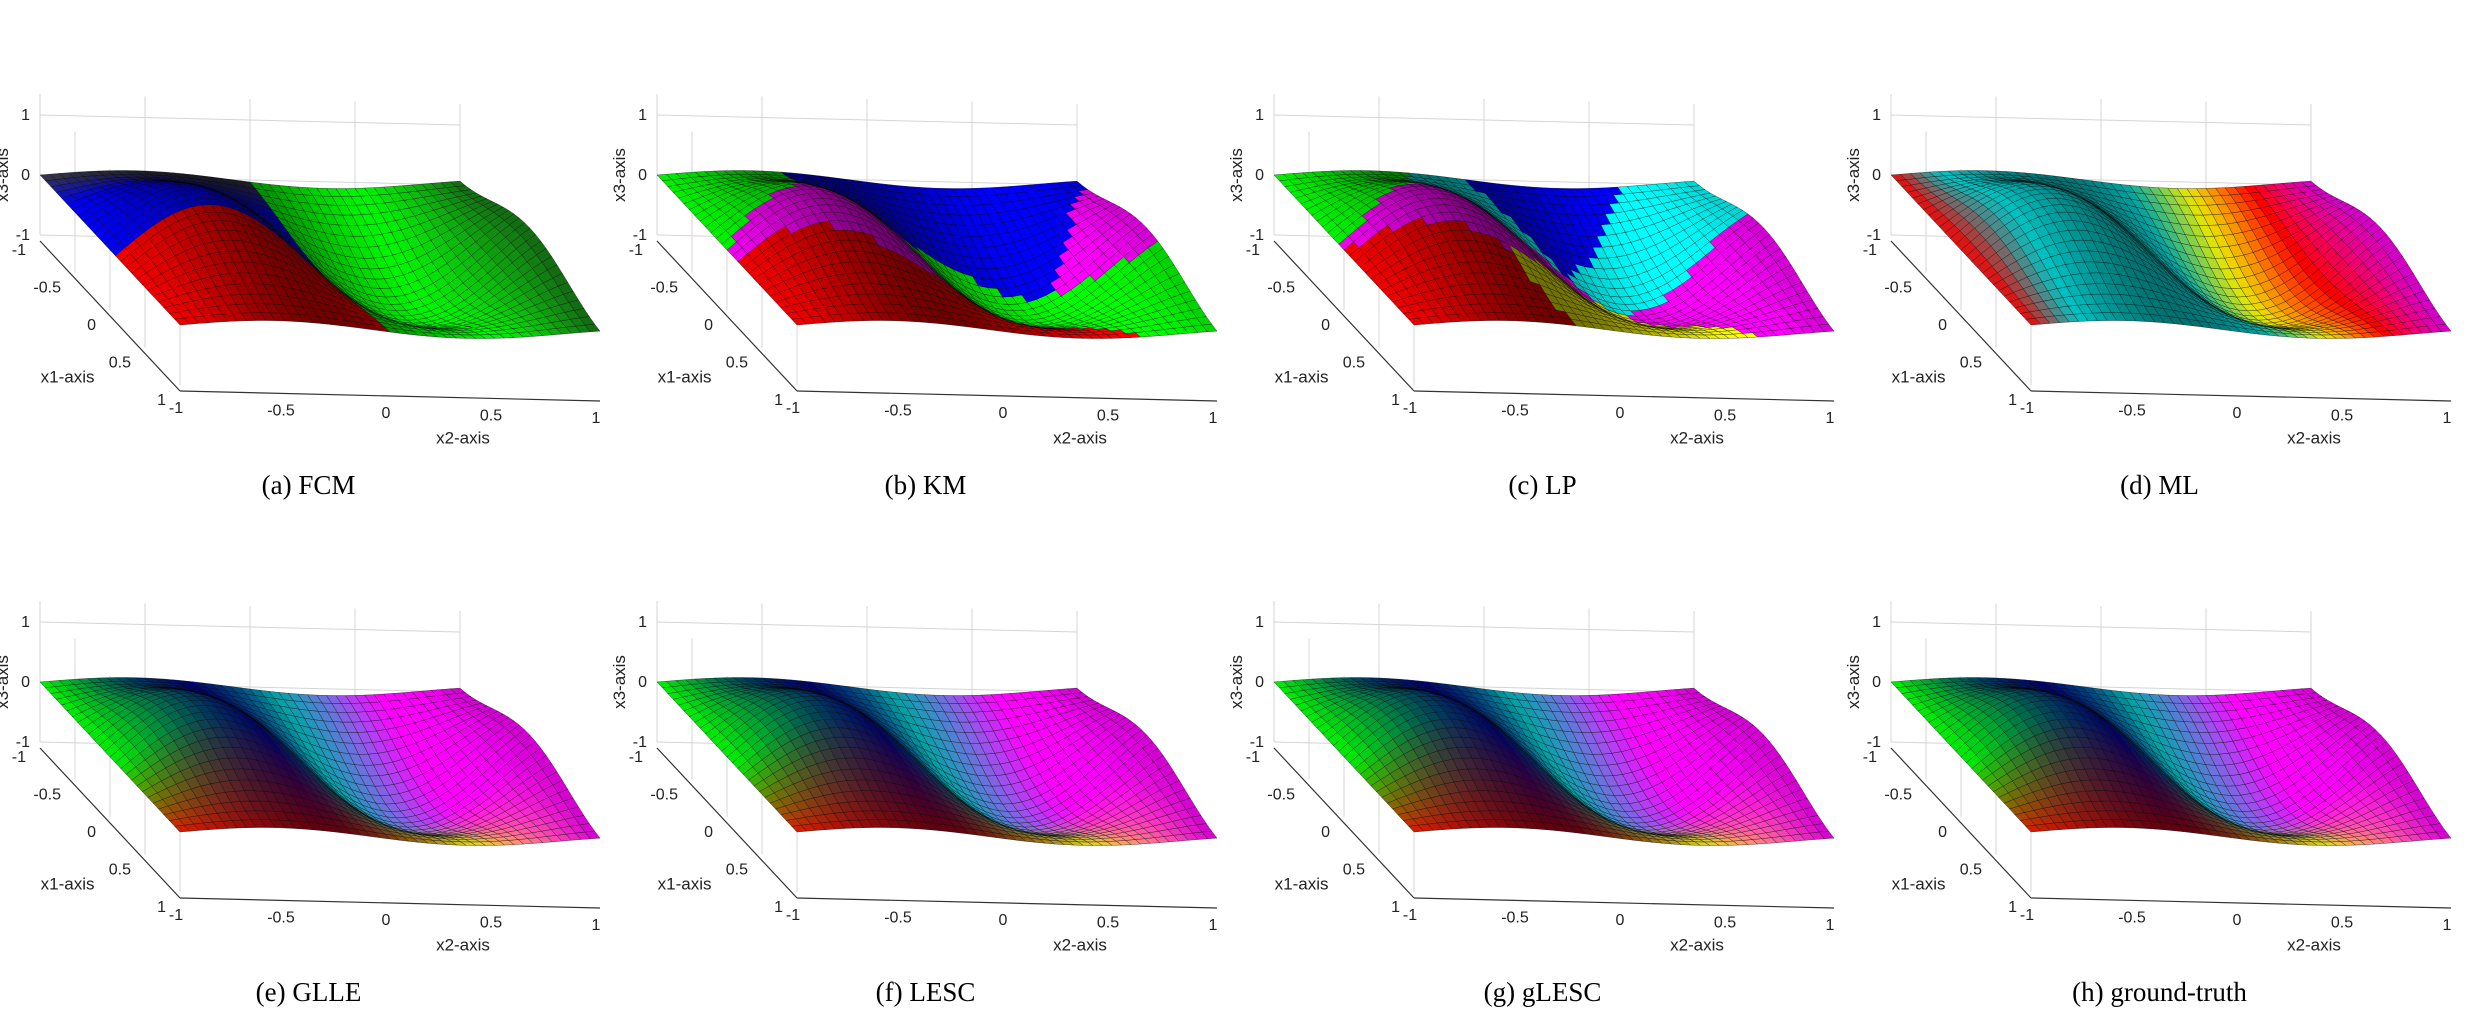  I want to click on panel-caption: (c) LP, so click(1542, 485).